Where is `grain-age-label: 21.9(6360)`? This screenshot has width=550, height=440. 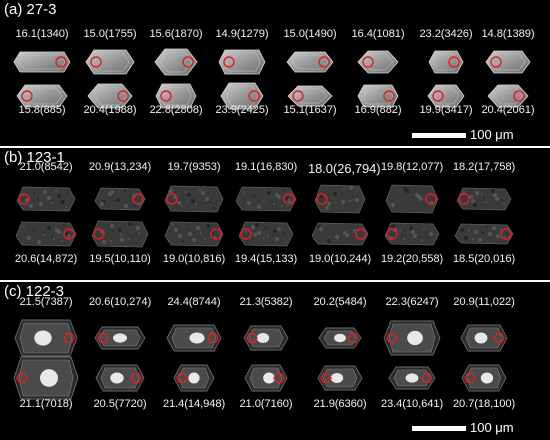
grain-age-label: 21.9(6360) is located at coordinates (340, 404).